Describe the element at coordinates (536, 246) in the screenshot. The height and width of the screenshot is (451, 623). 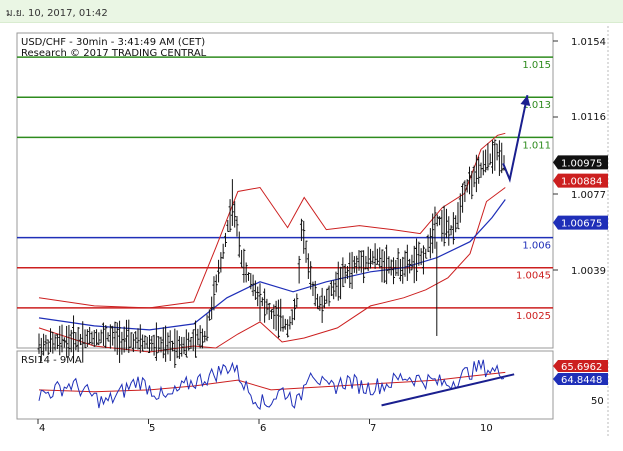
I see `level-label: 1.006` at that location.